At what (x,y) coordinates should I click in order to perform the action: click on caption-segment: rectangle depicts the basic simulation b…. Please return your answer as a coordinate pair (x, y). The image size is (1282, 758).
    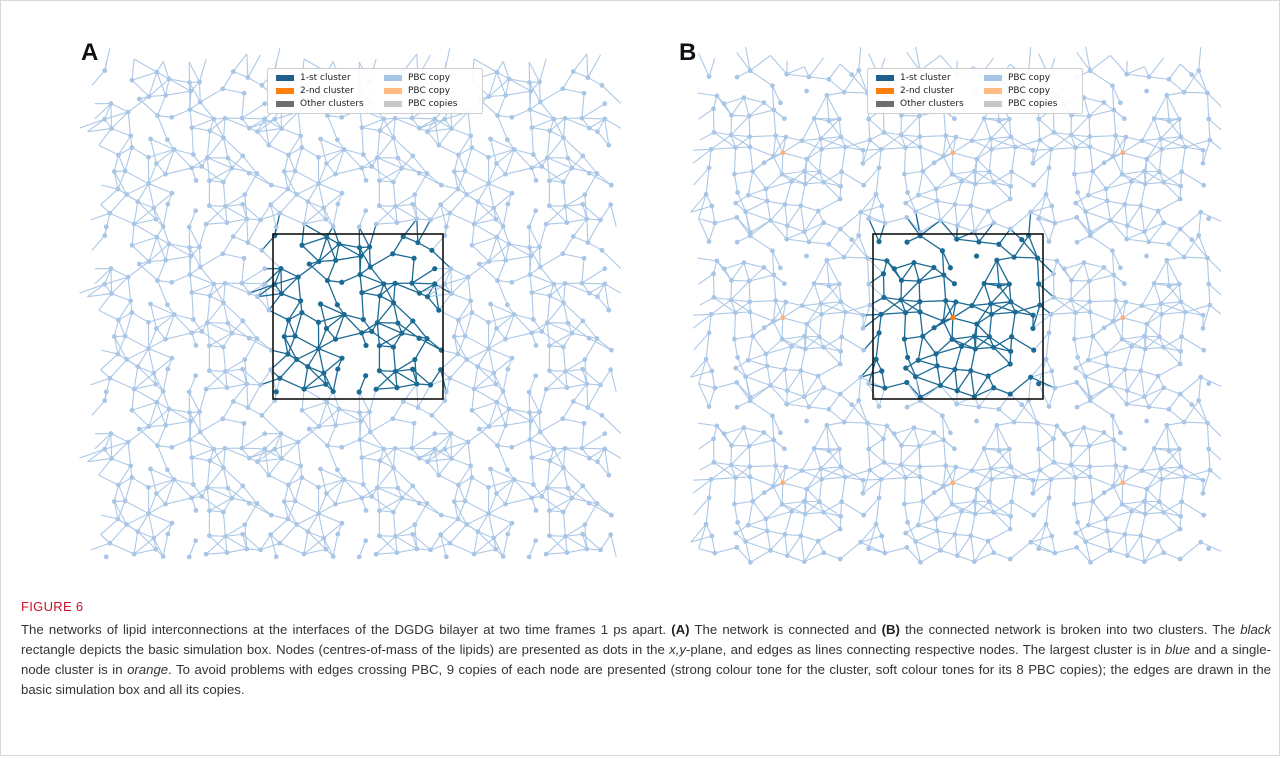
    Looking at the image, I should click on (345, 649).